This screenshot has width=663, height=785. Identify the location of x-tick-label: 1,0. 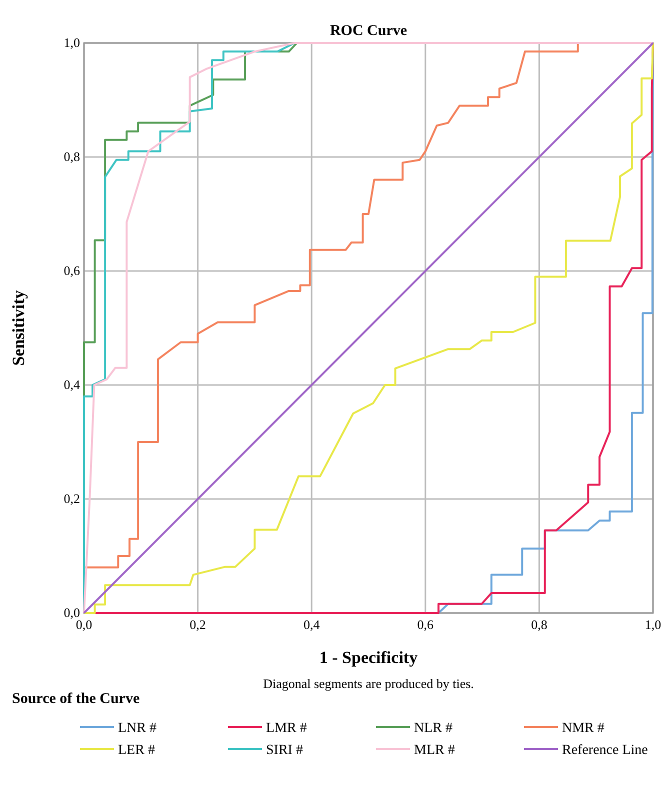
(653, 624).